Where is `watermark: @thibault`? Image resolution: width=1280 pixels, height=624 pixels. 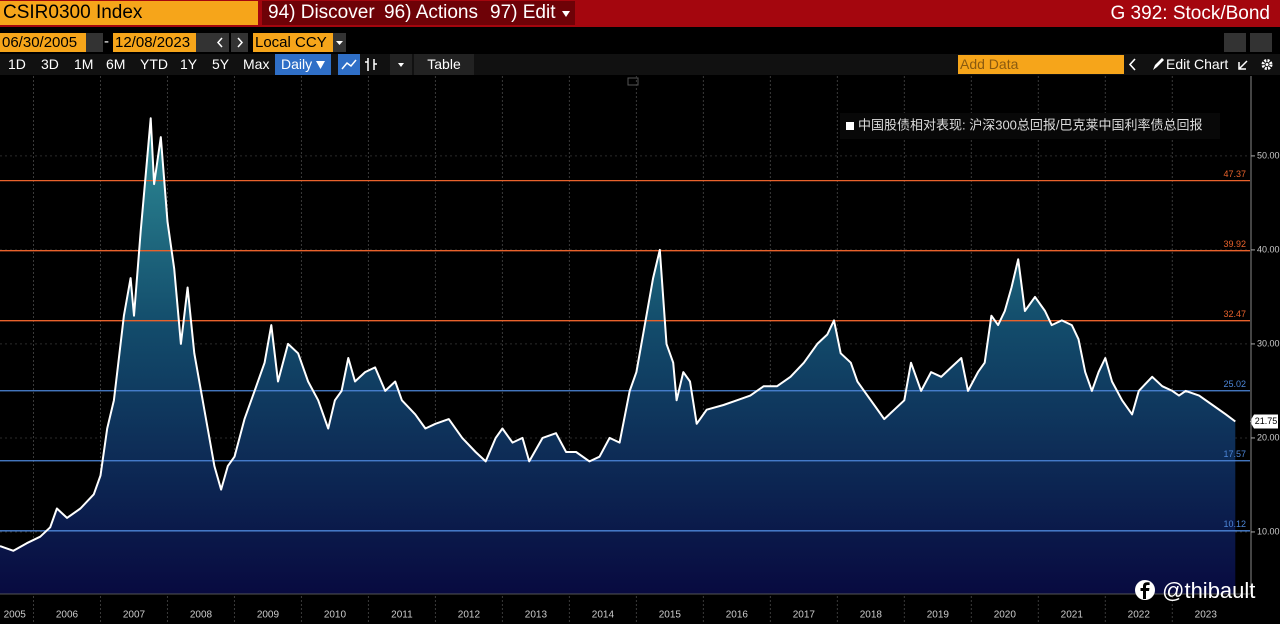
watermark: @thibault is located at coordinates (1194, 591).